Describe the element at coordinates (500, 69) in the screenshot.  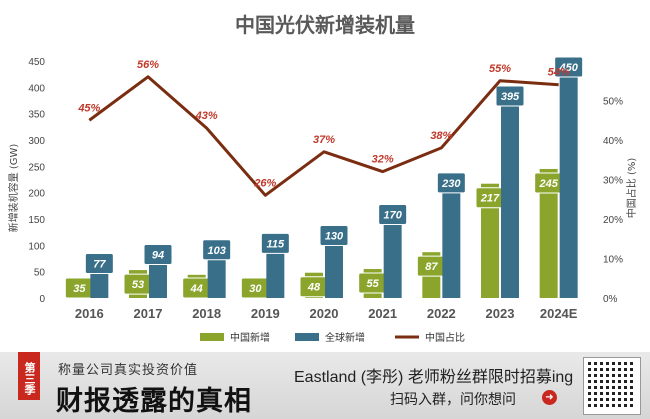
I see `line-point-label: 55%` at that location.